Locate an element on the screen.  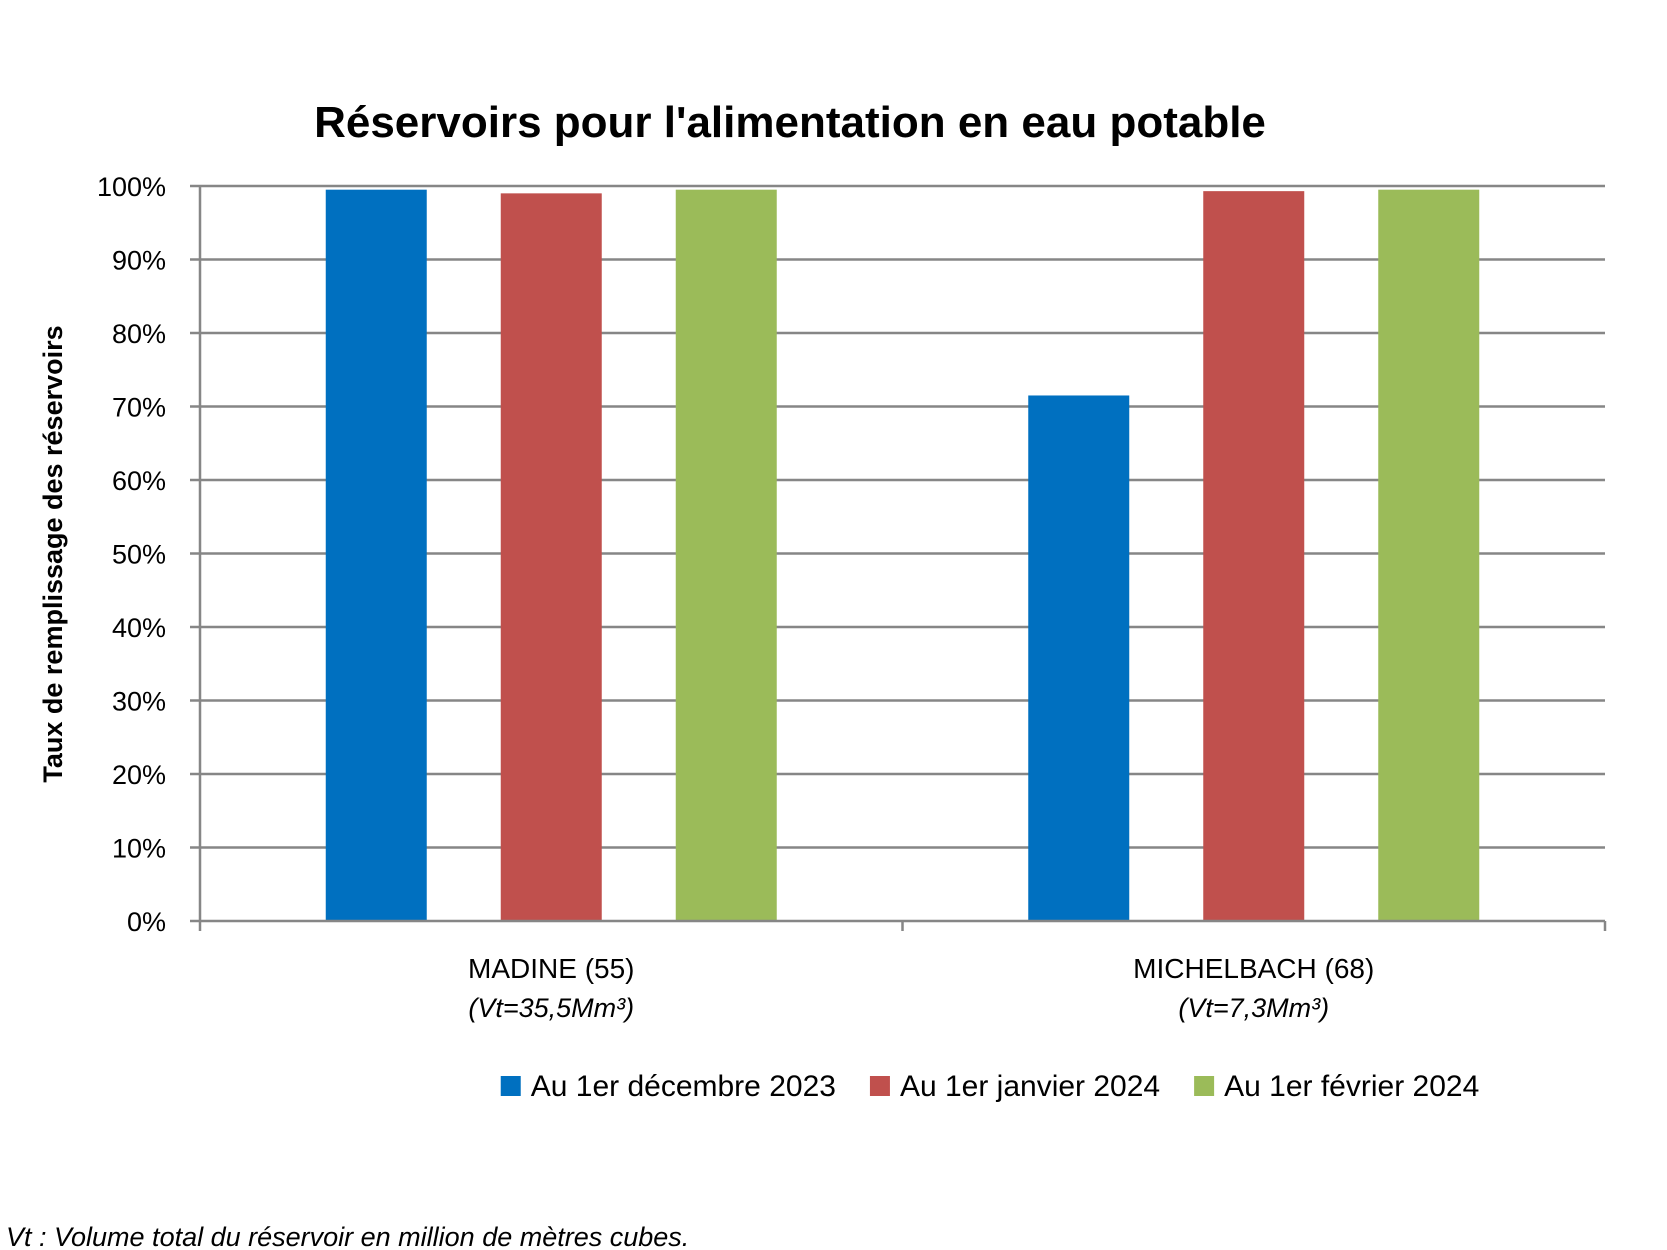
y-tick-label: 50% is located at coordinates (139, 555).